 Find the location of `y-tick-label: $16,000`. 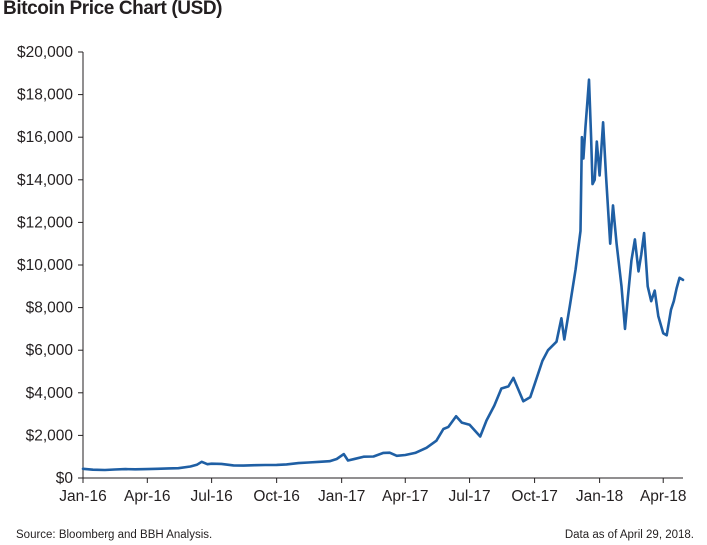

y-tick-label: $16,000 is located at coordinates (45, 137).